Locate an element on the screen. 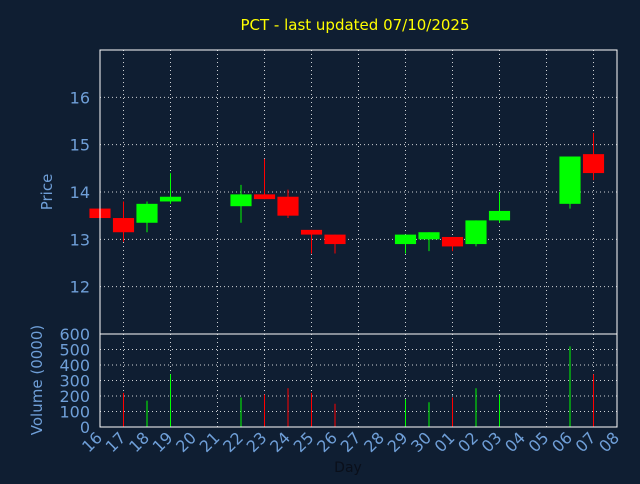 Image resolution: width=640 pixels, height=484 pixels. volume-tick-label: 400 is located at coordinates (74, 365).